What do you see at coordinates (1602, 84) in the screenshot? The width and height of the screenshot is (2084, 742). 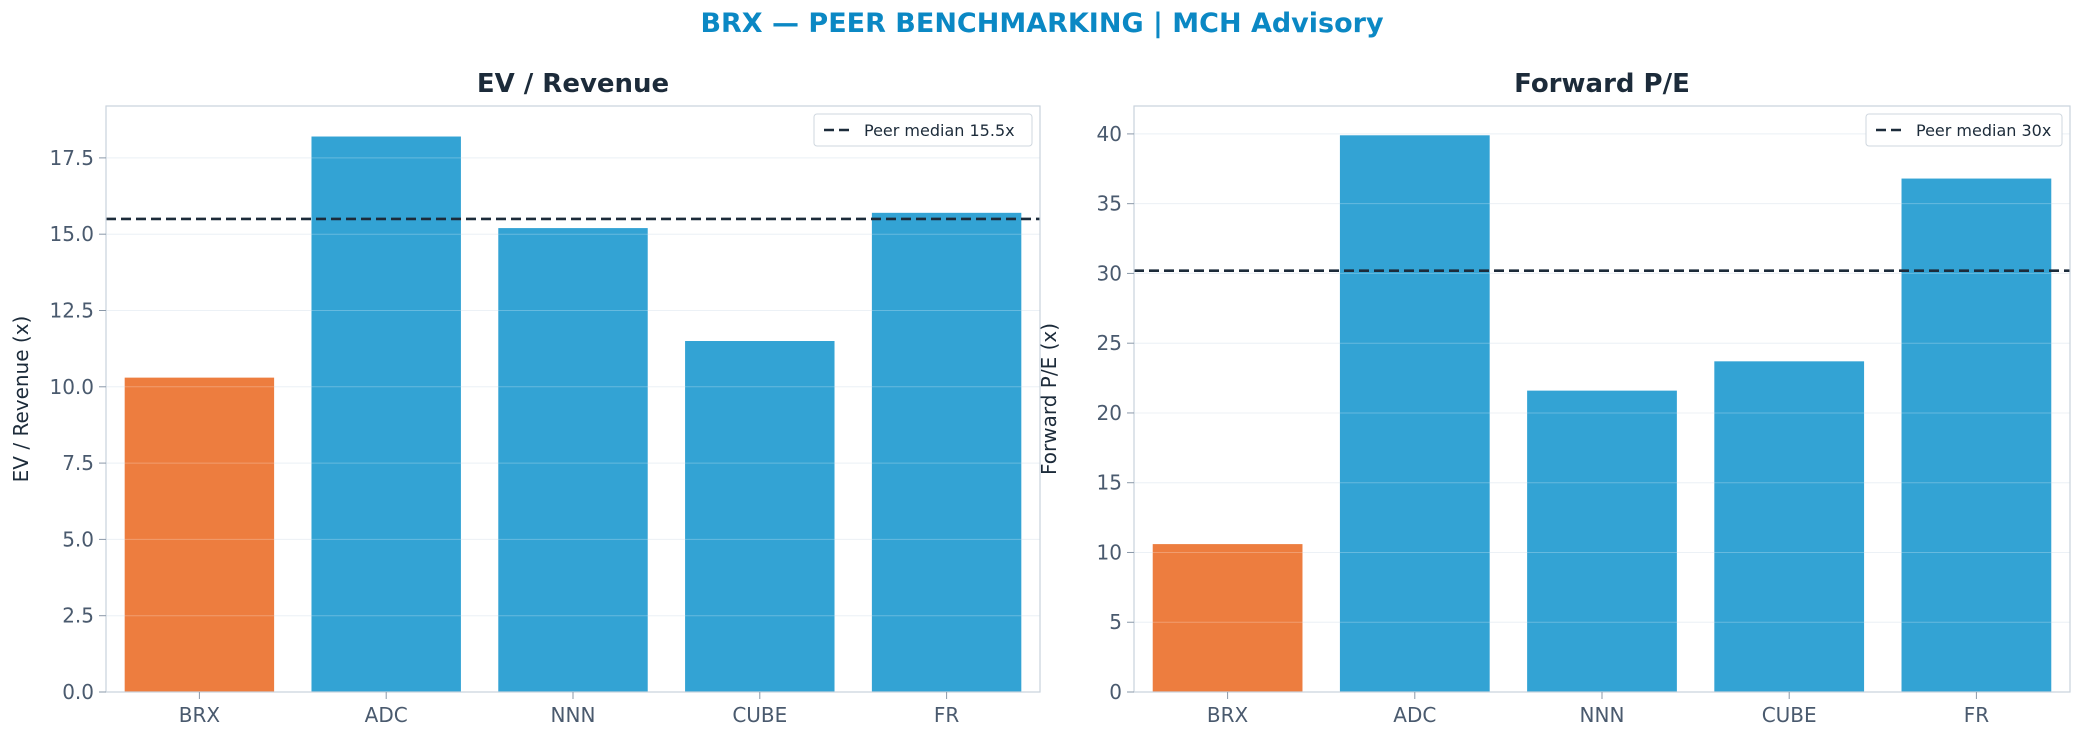 I see `panel-title: Forward P/E` at bounding box center [1602, 84].